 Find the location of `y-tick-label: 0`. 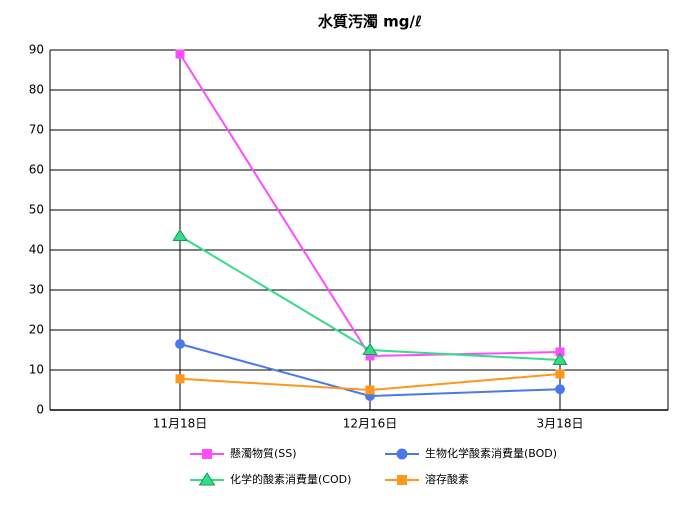

y-tick-label: 0 is located at coordinates (40, 410).